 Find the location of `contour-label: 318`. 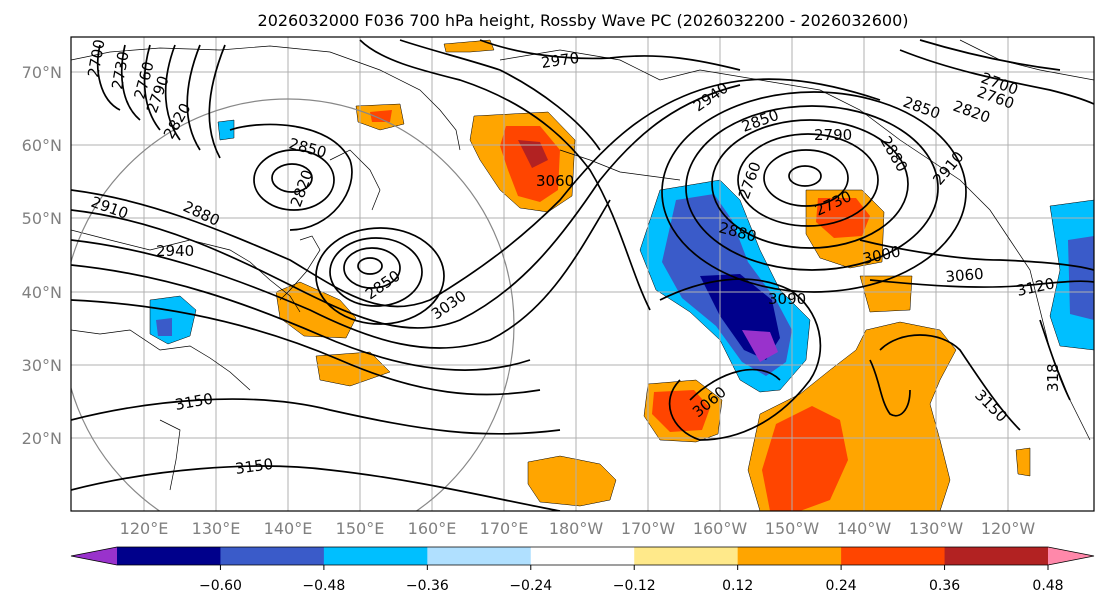

contour-label: 318 is located at coordinates (1053, 377).